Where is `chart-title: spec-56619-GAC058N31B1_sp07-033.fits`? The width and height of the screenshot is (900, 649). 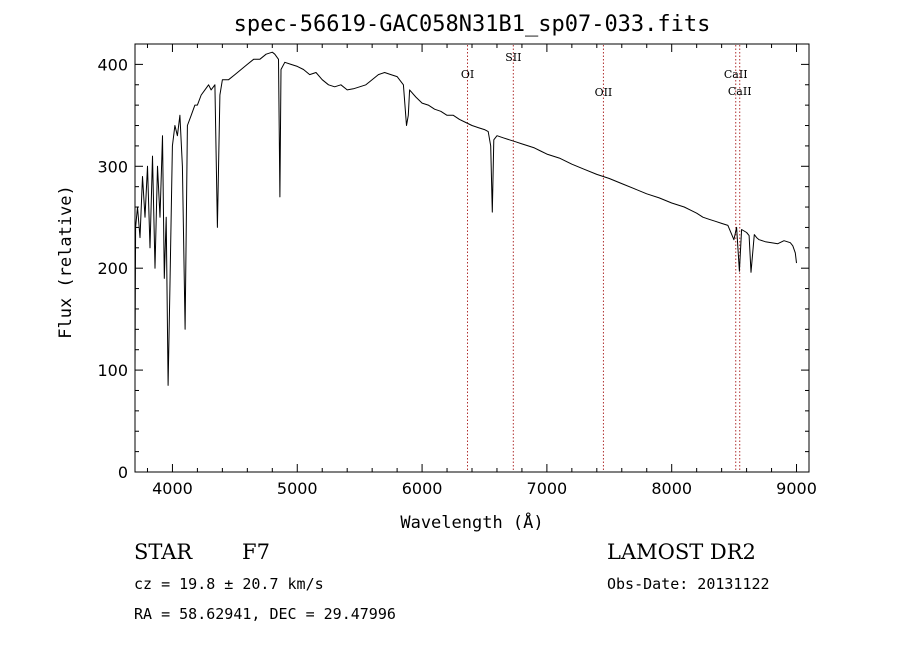 chart-title: spec-56619-GAC058N31B1_sp07-033.fits is located at coordinates (472, 24).